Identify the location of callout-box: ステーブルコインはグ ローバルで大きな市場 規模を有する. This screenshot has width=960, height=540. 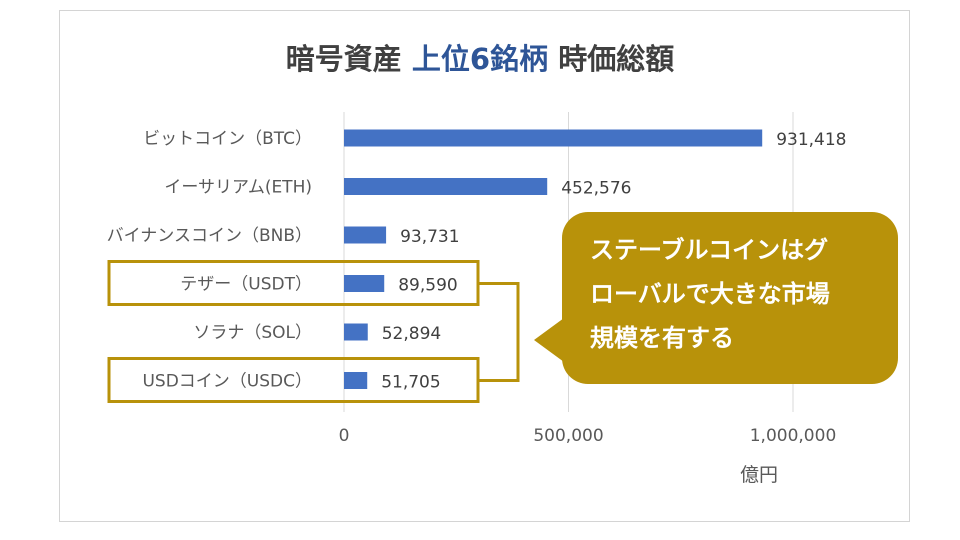
(730, 298).